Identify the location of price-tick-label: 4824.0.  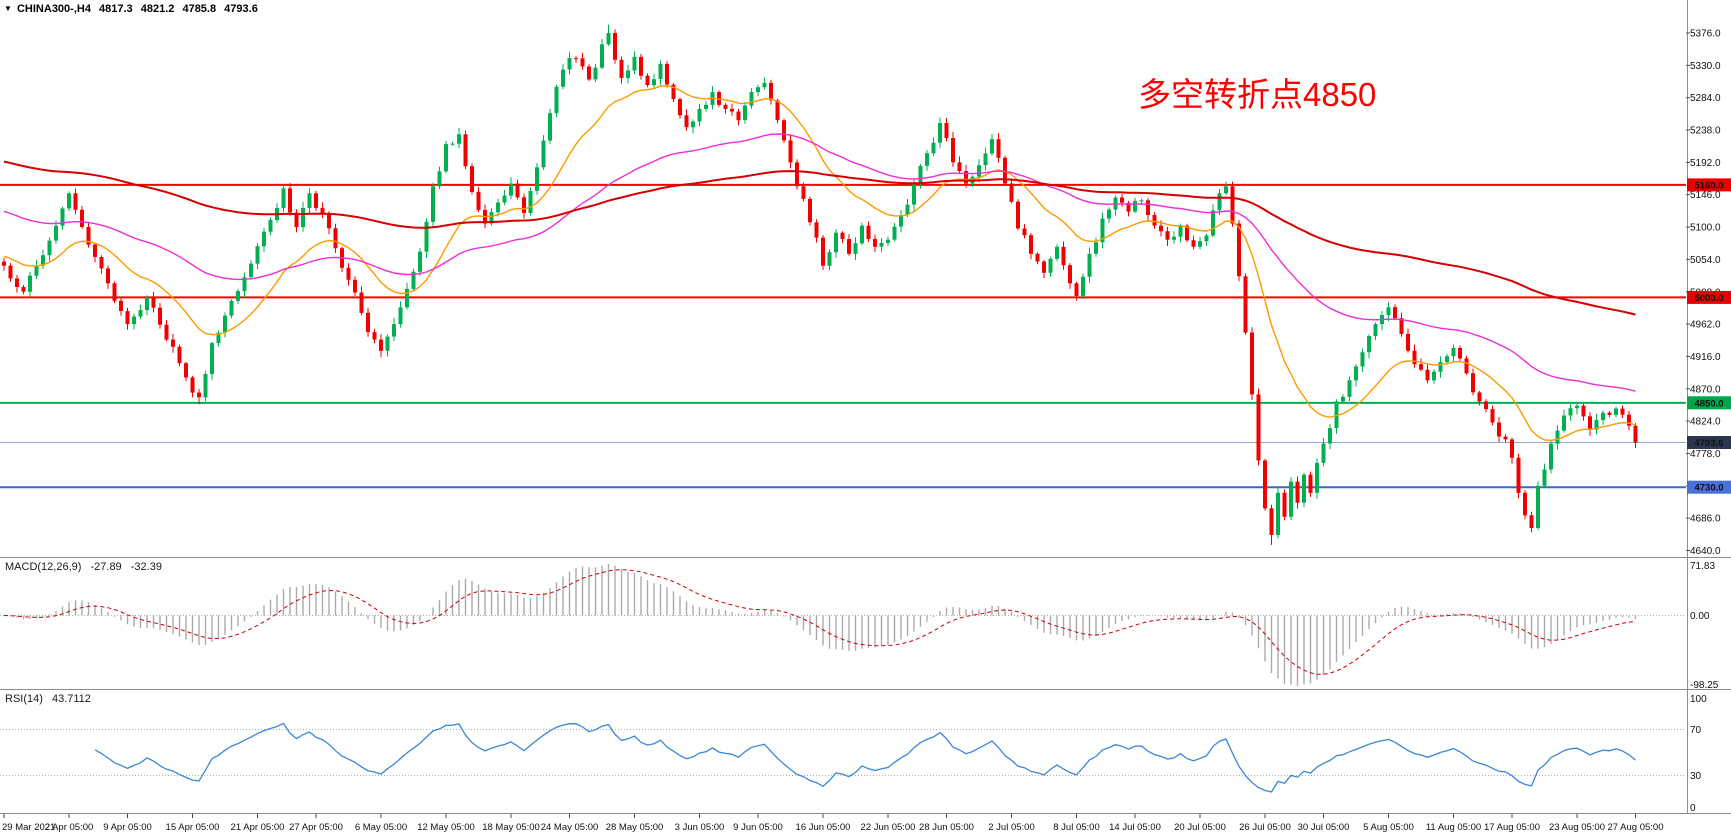
(1705, 422).